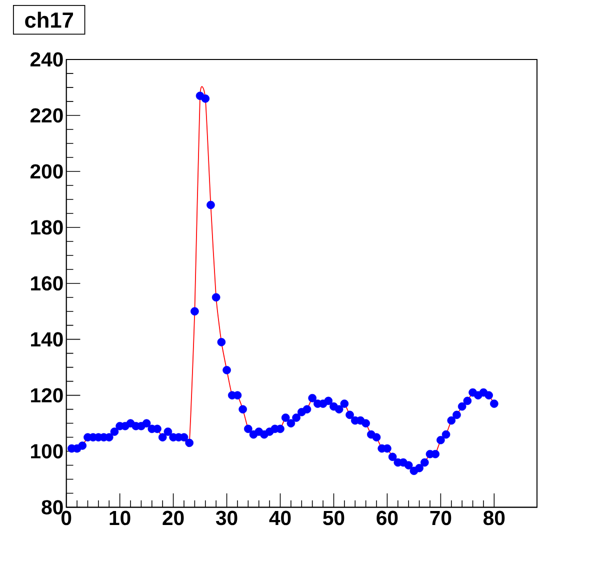  I want to click on y-tick-label: 180, so click(47, 227).